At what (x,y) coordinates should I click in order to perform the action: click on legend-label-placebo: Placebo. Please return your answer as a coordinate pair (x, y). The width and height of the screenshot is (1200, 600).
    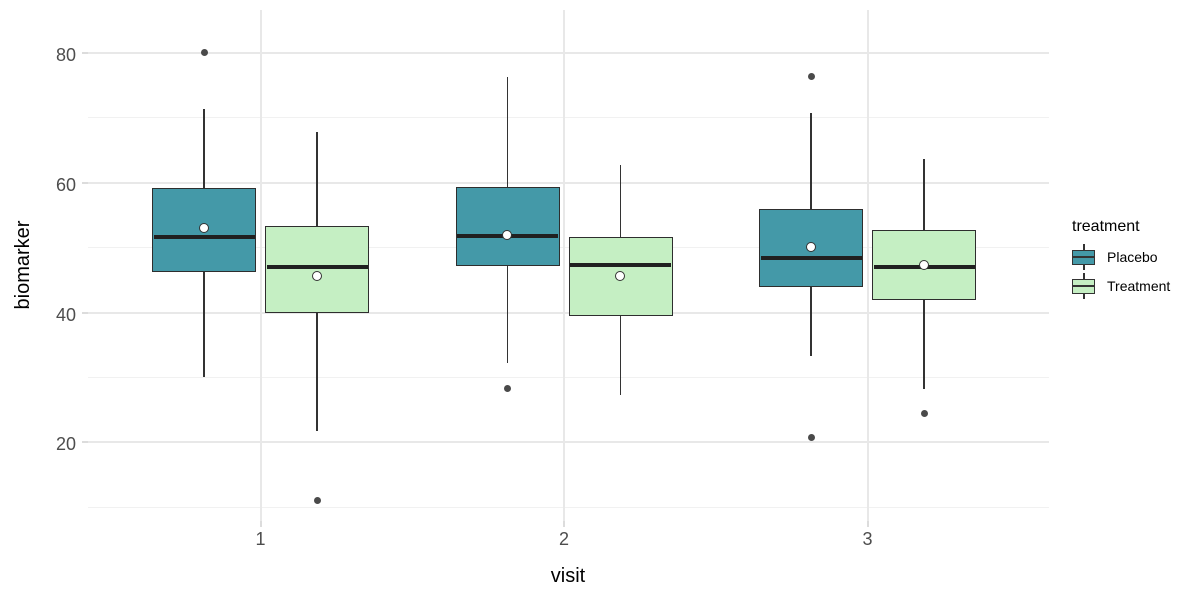
    Looking at the image, I should click on (1132, 257).